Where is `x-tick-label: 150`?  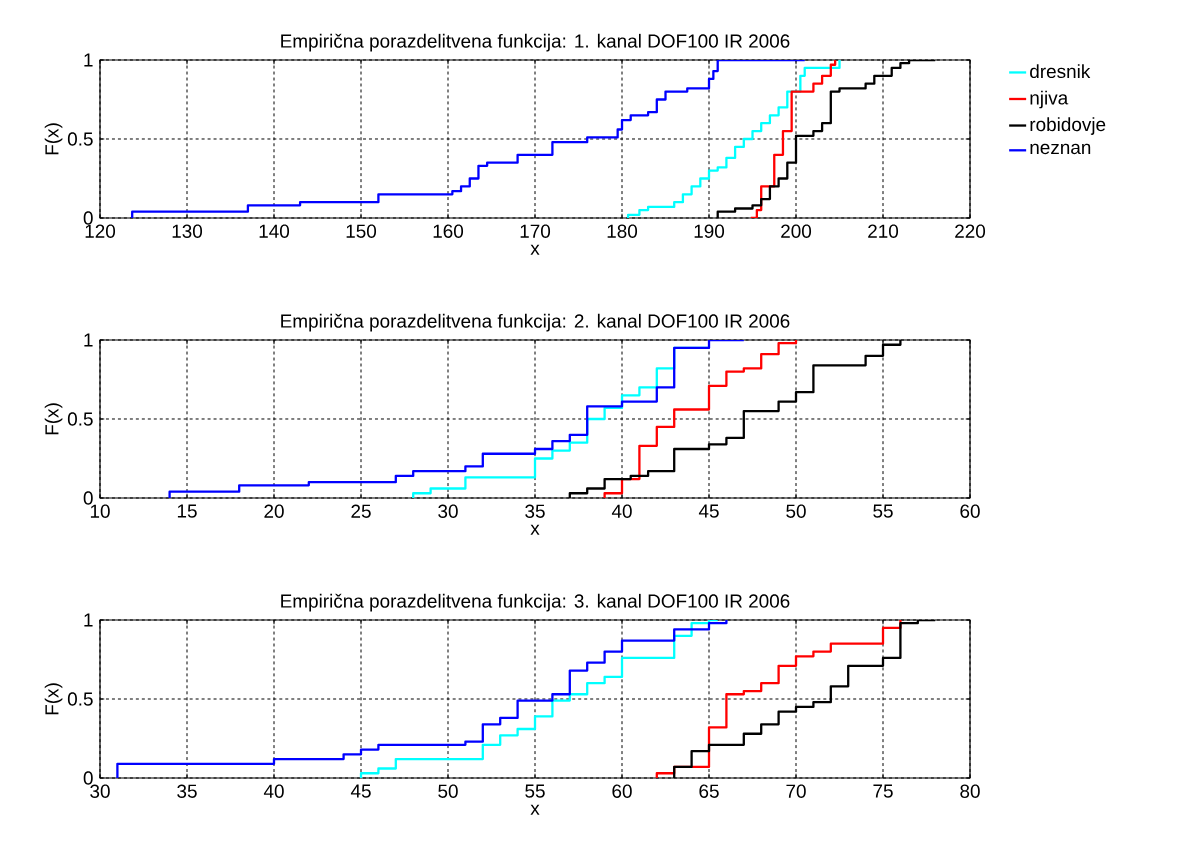 x-tick-label: 150 is located at coordinates (361, 231).